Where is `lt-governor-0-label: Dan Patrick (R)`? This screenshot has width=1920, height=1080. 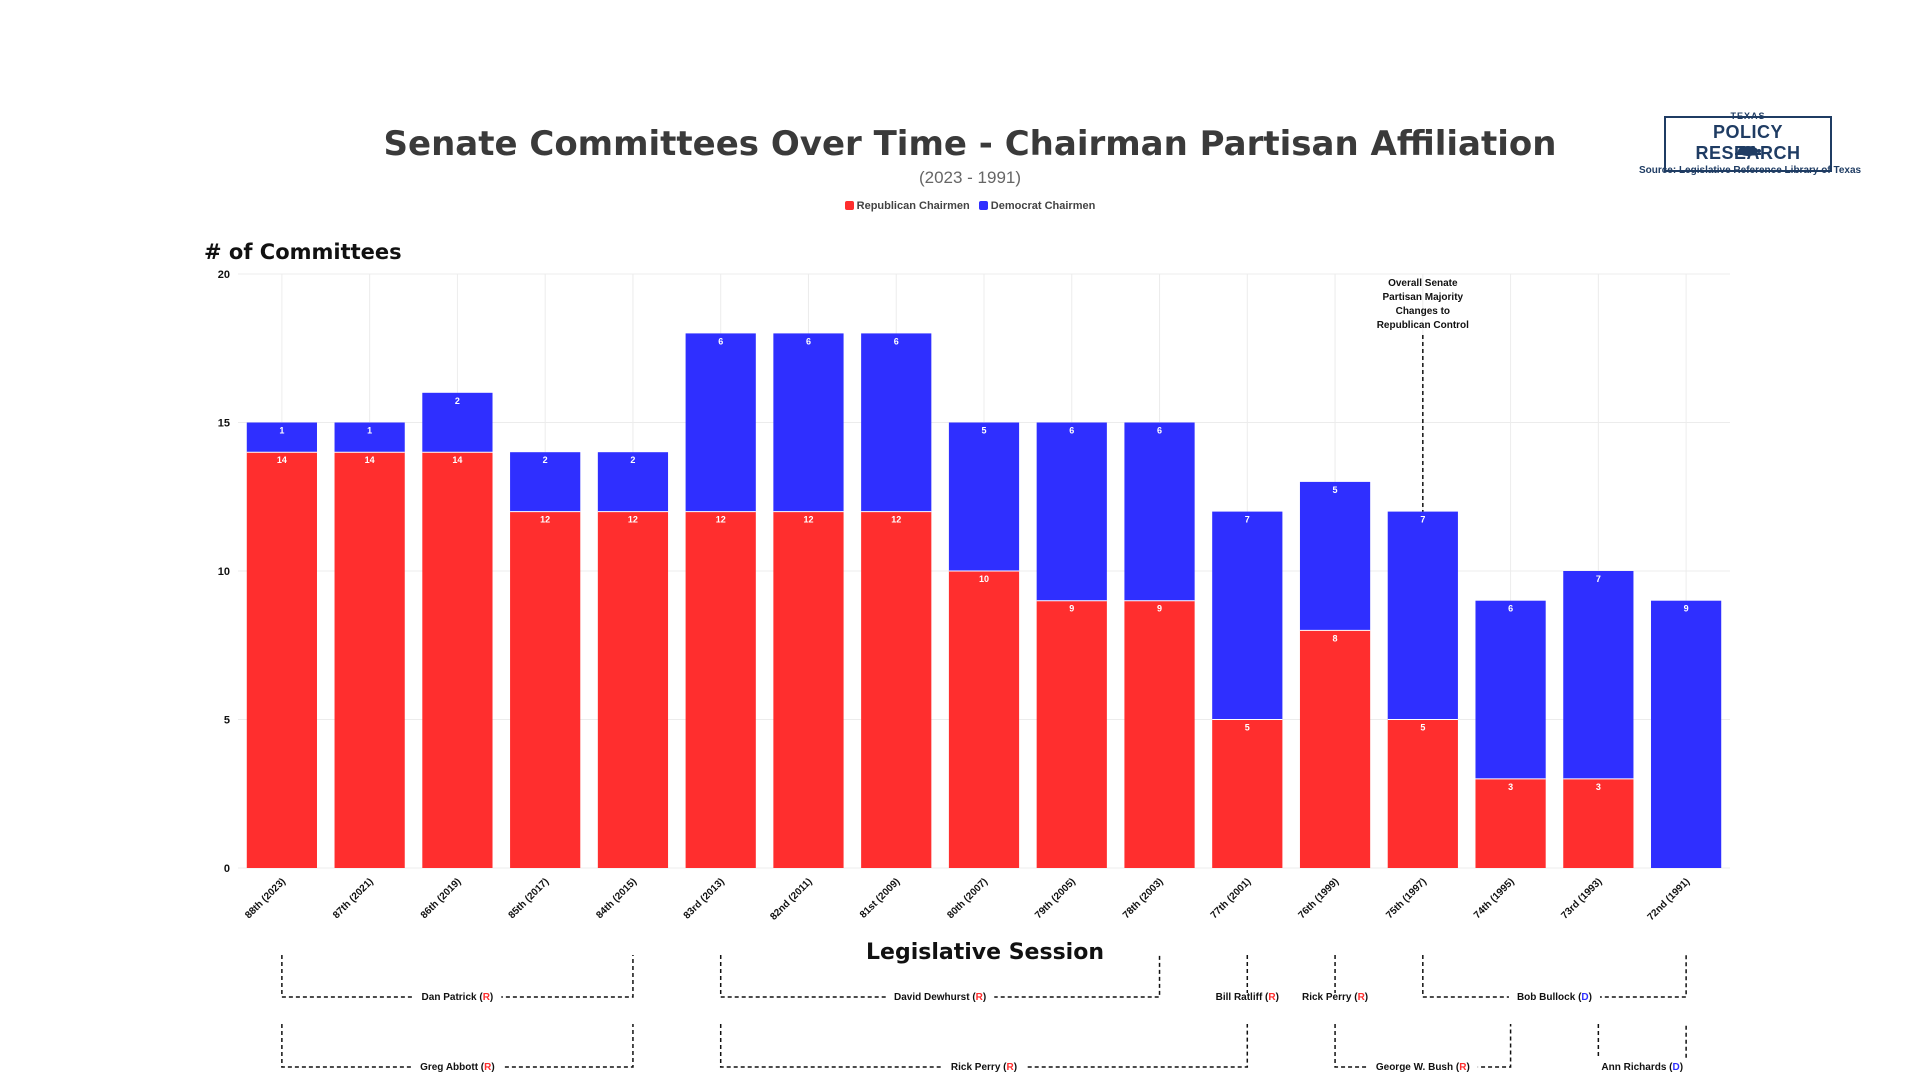 lt-governor-0-label: Dan Patrick (R) is located at coordinates (458, 997).